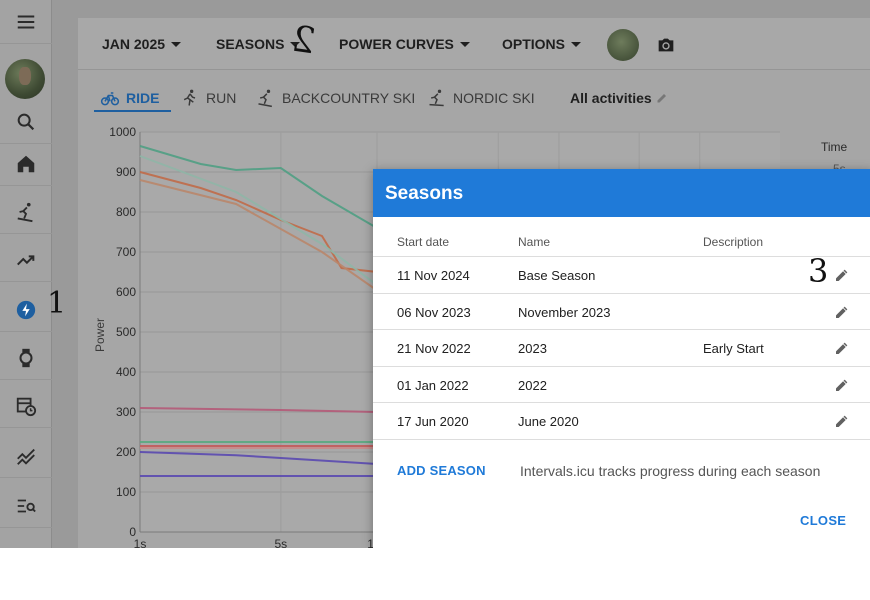 The image size is (870, 600). I want to click on camera-icon, so click(666, 45).